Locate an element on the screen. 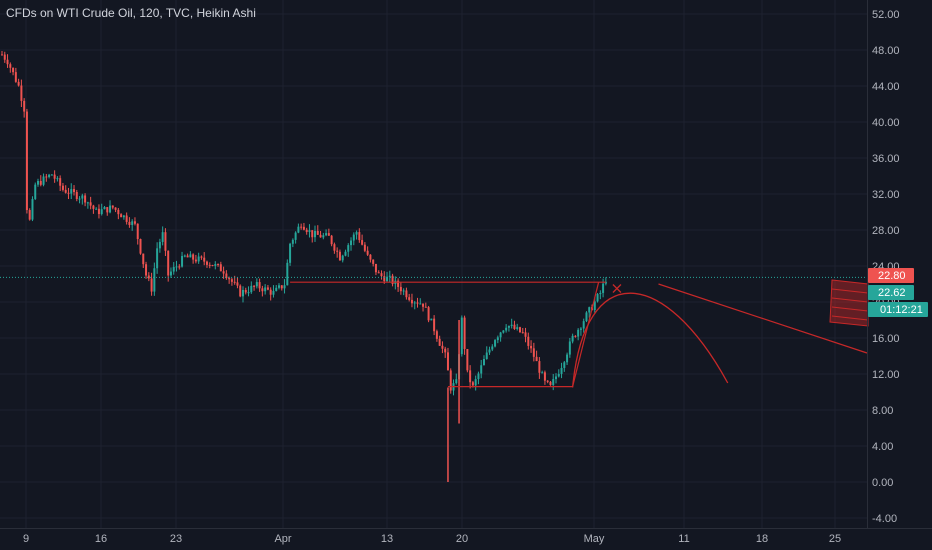 The image size is (932, 550). price-tick-label: 40.00 is located at coordinates (886, 123).